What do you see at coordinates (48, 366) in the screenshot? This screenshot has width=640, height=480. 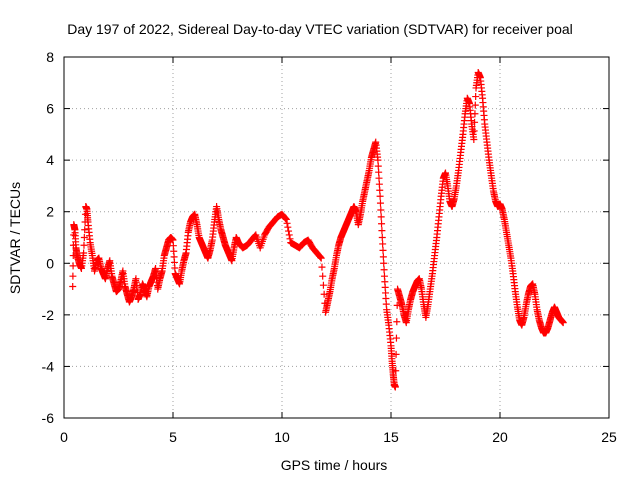 I see `y-tick-label: -4` at bounding box center [48, 366].